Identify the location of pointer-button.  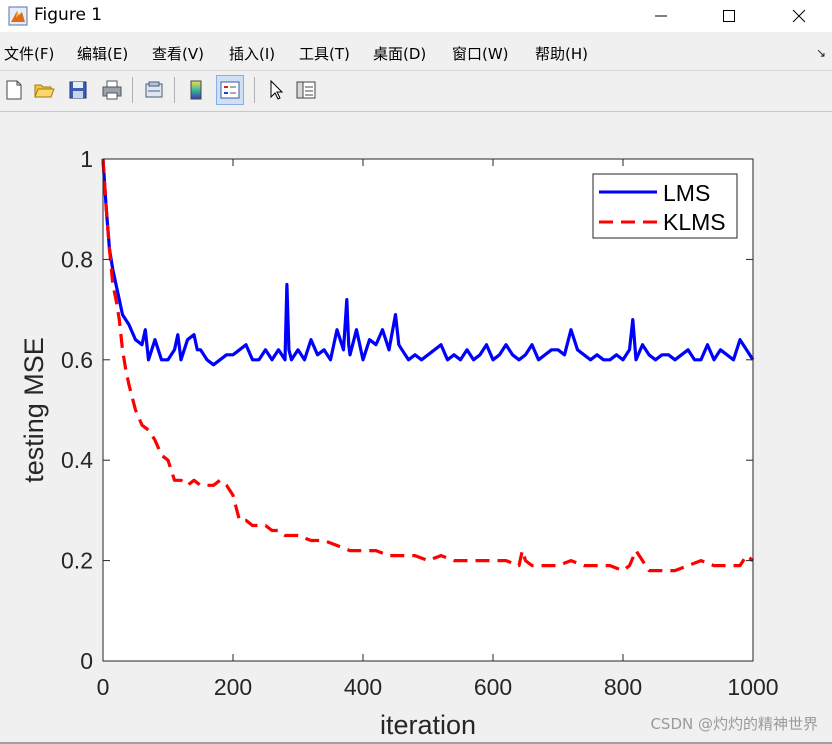
(276, 90).